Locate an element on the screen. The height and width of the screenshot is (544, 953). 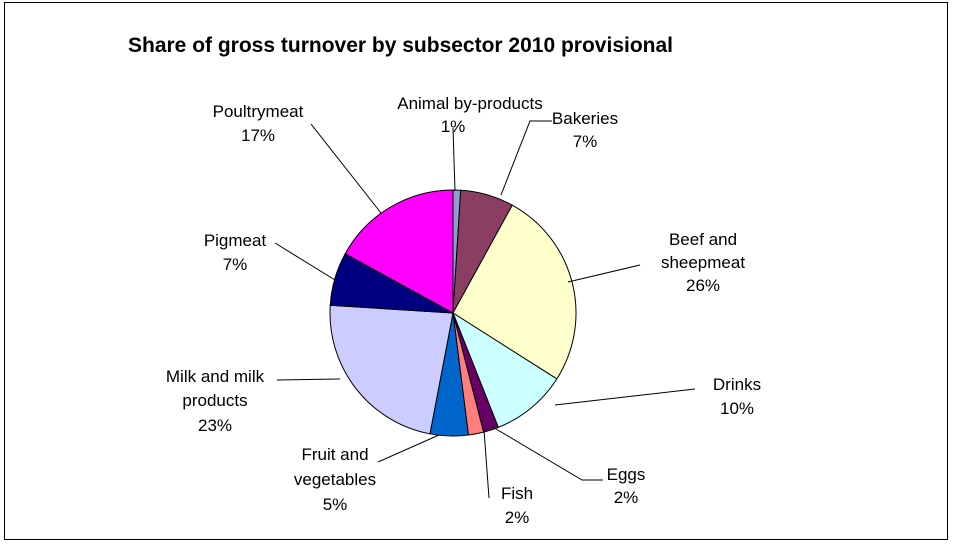
slice-name-label: Animal by-products is located at coordinates (470, 103).